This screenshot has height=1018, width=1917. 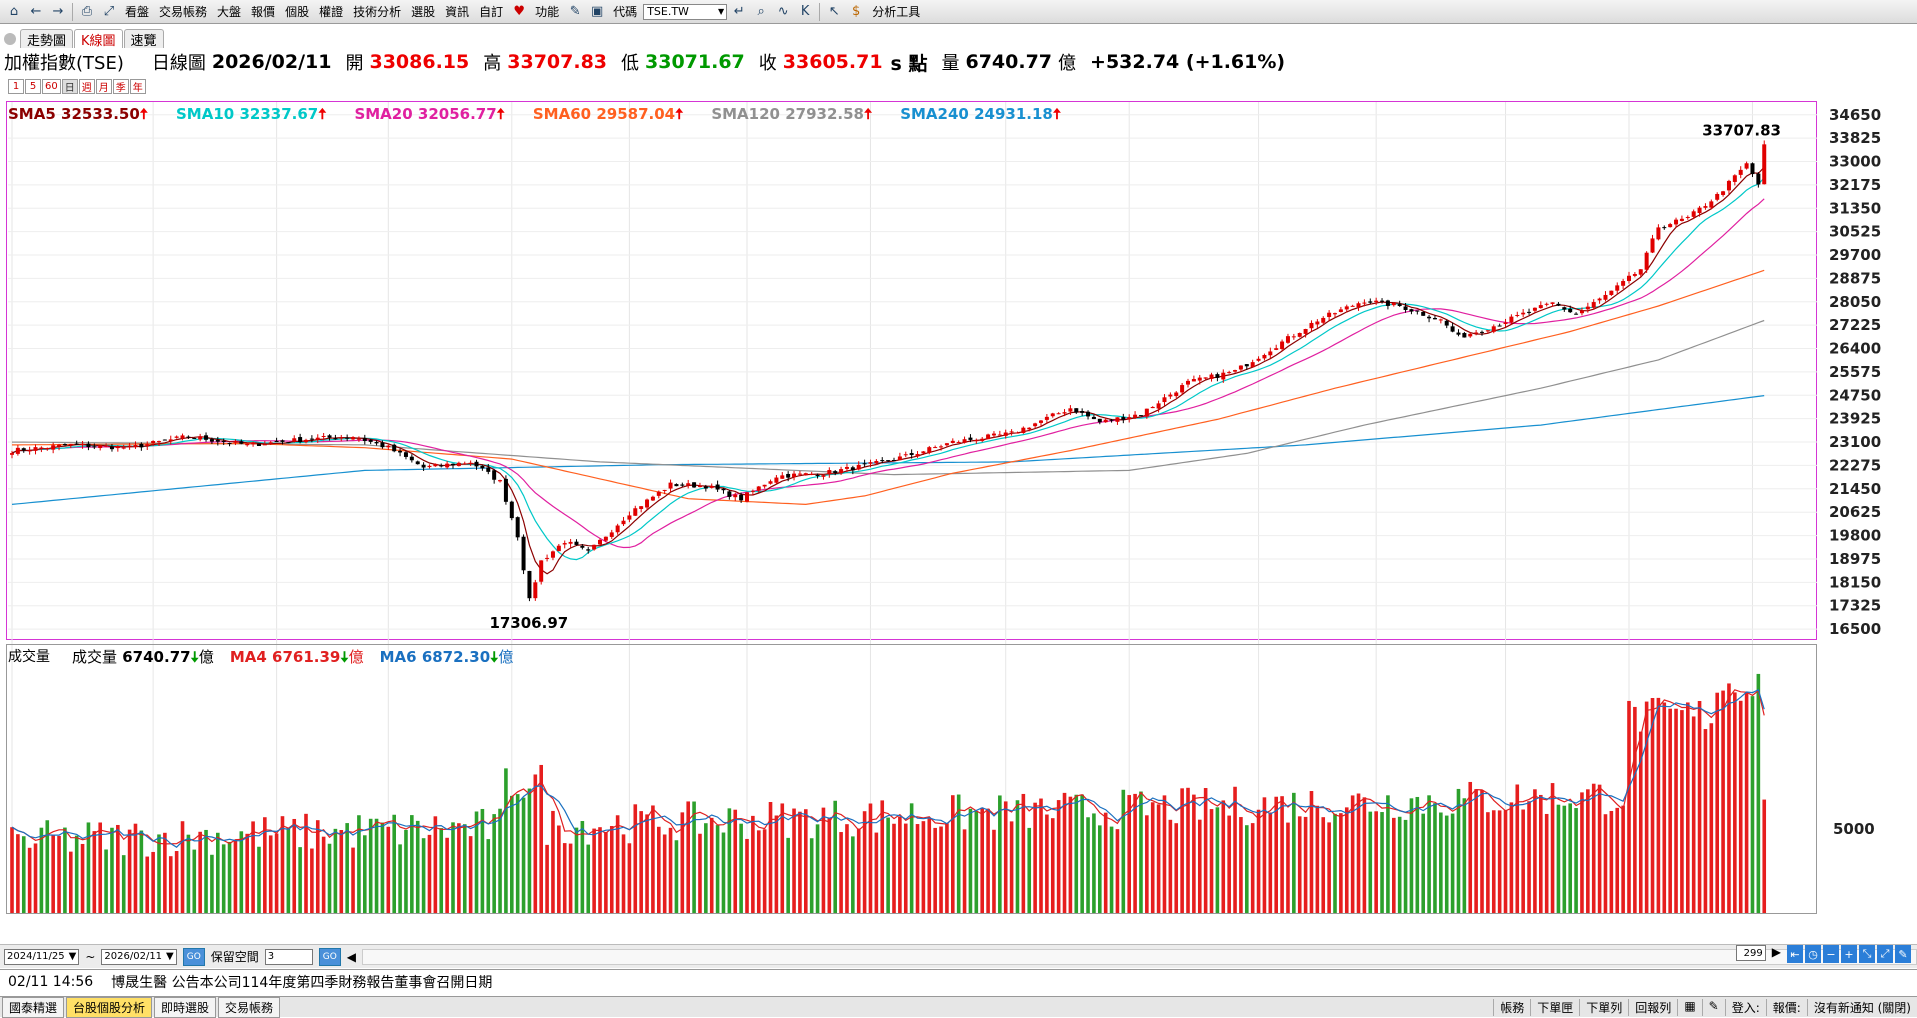 I want to click on period-60min-button: 60, so click(x=51, y=86).